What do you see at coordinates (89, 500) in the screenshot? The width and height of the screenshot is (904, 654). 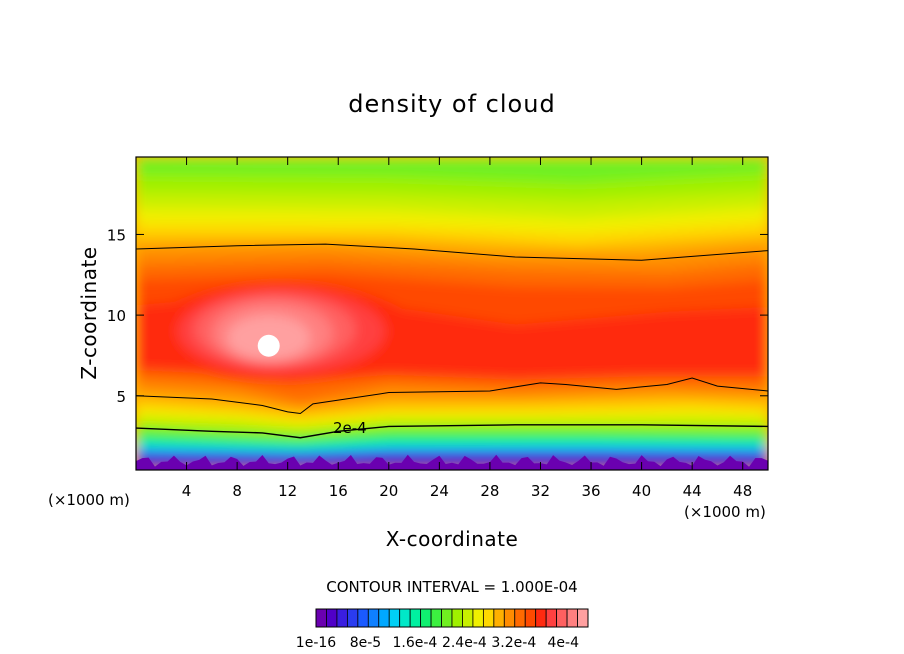 I see `x-unit-left: (×1000 m)` at bounding box center [89, 500].